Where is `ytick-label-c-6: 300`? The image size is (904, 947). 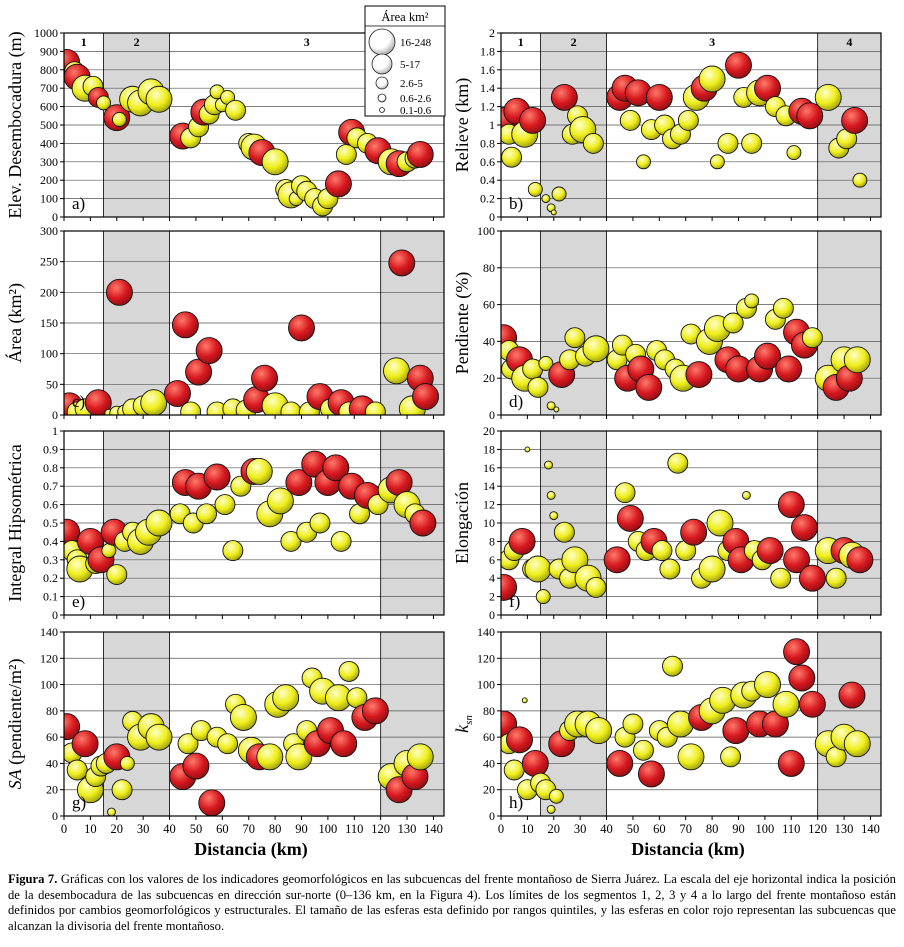 ytick-label-c-6: 300 is located at coordinates (49, 231).